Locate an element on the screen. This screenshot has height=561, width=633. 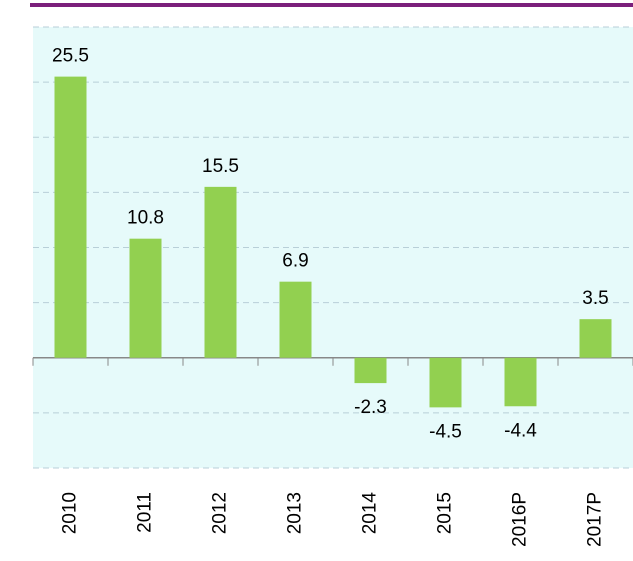
x-tick-label: 2015 is located at coordinates (445, 513).